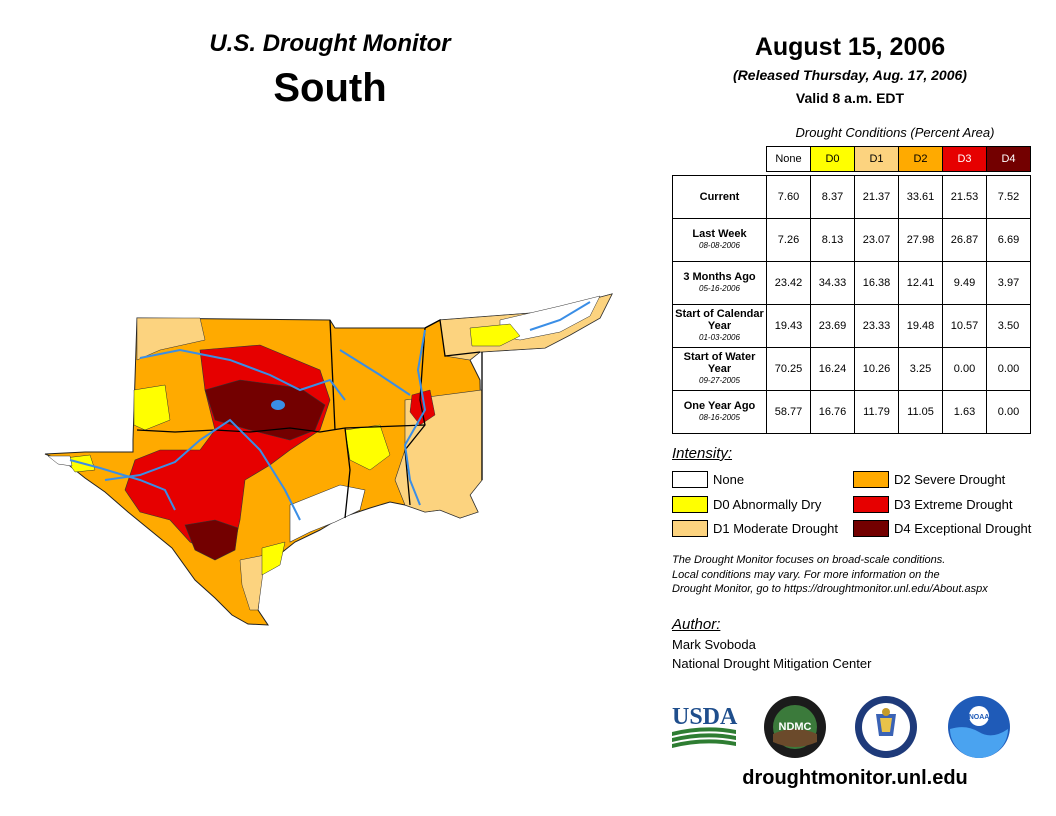 The height and width of the screenshot is (816, 1056). Describe the element at coordinates (964, 159) in the screenshot. I see `col-d3: D3` at that location.